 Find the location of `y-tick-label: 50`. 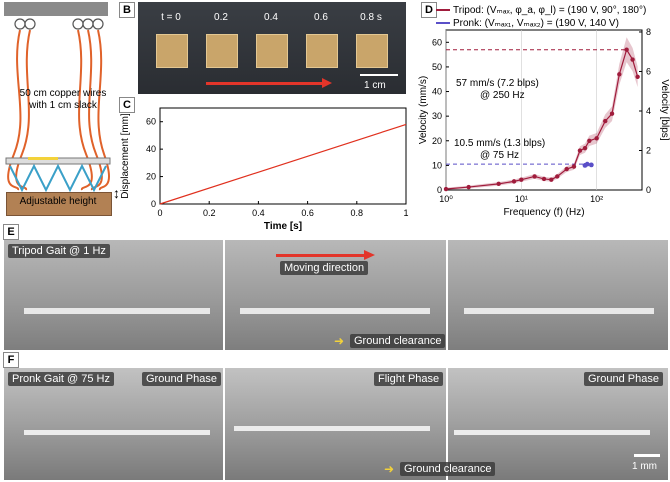

y-tick-label: 50 is located at coordinates (437, 67).